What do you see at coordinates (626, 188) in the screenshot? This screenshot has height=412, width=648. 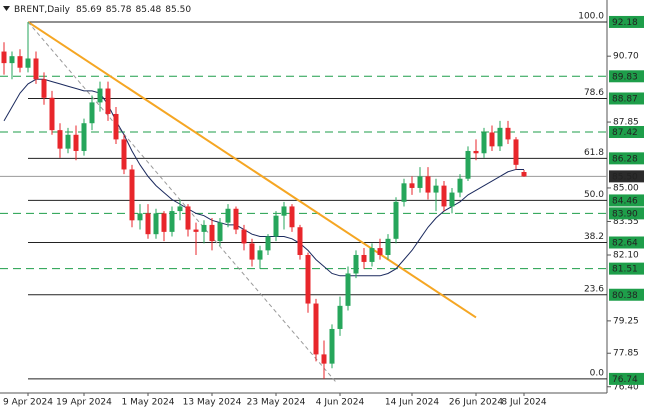 I see `y-tick-label: 85.00` at bounding box center [626, 188].